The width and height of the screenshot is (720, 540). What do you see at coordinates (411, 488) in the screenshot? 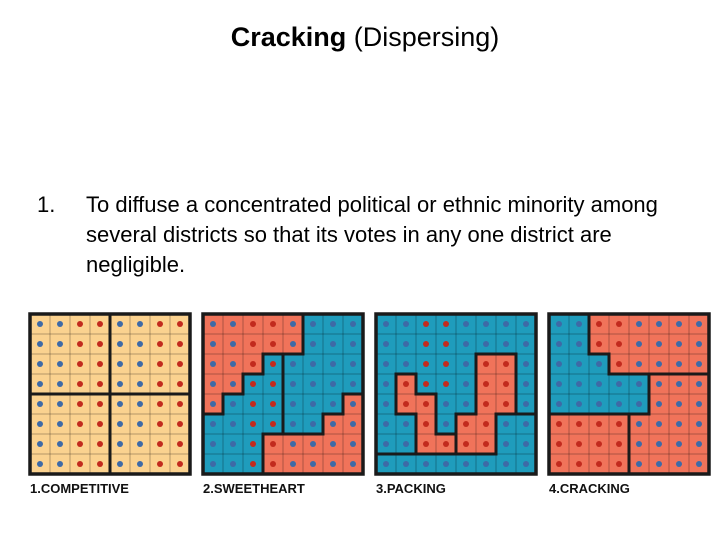
I see `panel-label: 3.PACKING` at bounding box center [411, 488].